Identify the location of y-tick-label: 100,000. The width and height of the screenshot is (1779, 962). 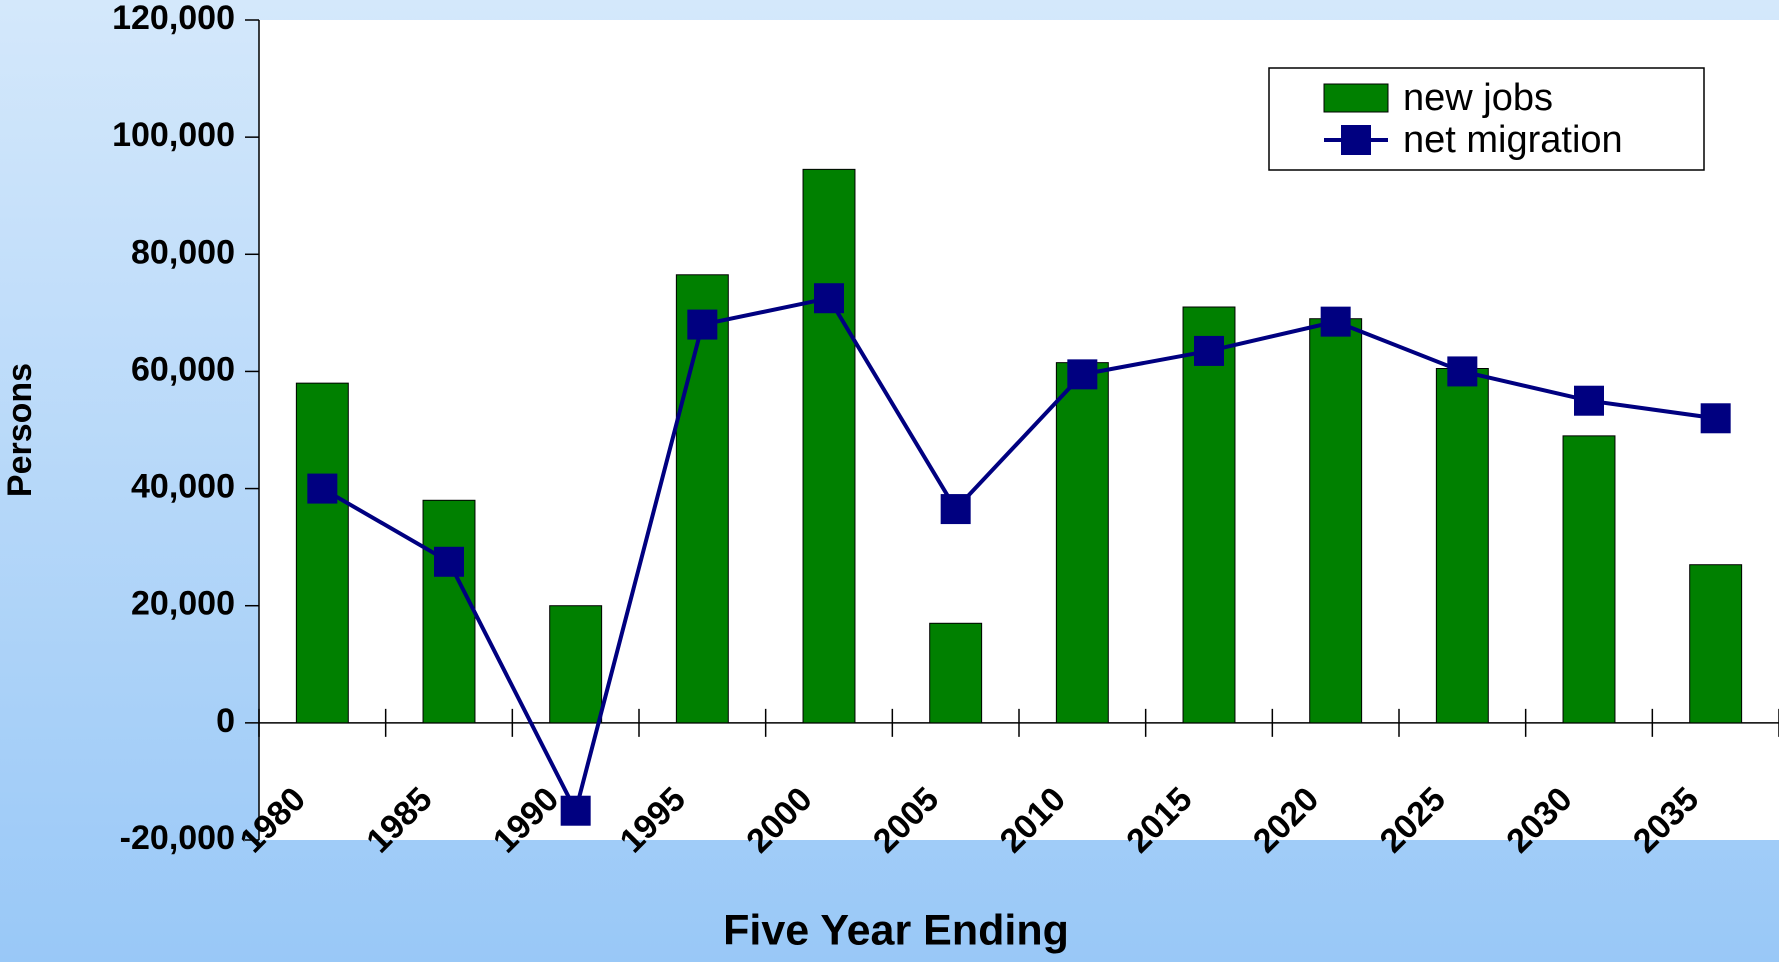
(173, 135).